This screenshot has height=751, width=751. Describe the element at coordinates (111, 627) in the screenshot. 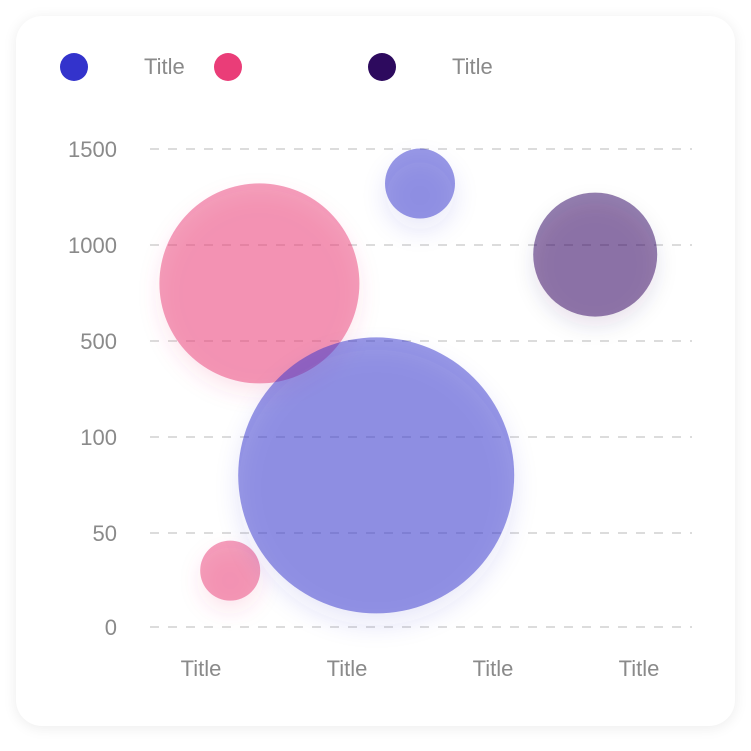

I see `y-tick-label: 0` at that location.